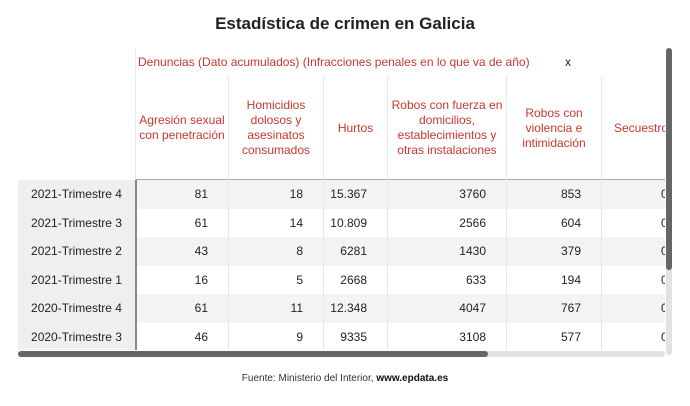 This screenshot has width=690, height=406. I want to click on table-row: 2021-Trimestre 4 81 18 15.367 3760 853 0, so click(341, 194).